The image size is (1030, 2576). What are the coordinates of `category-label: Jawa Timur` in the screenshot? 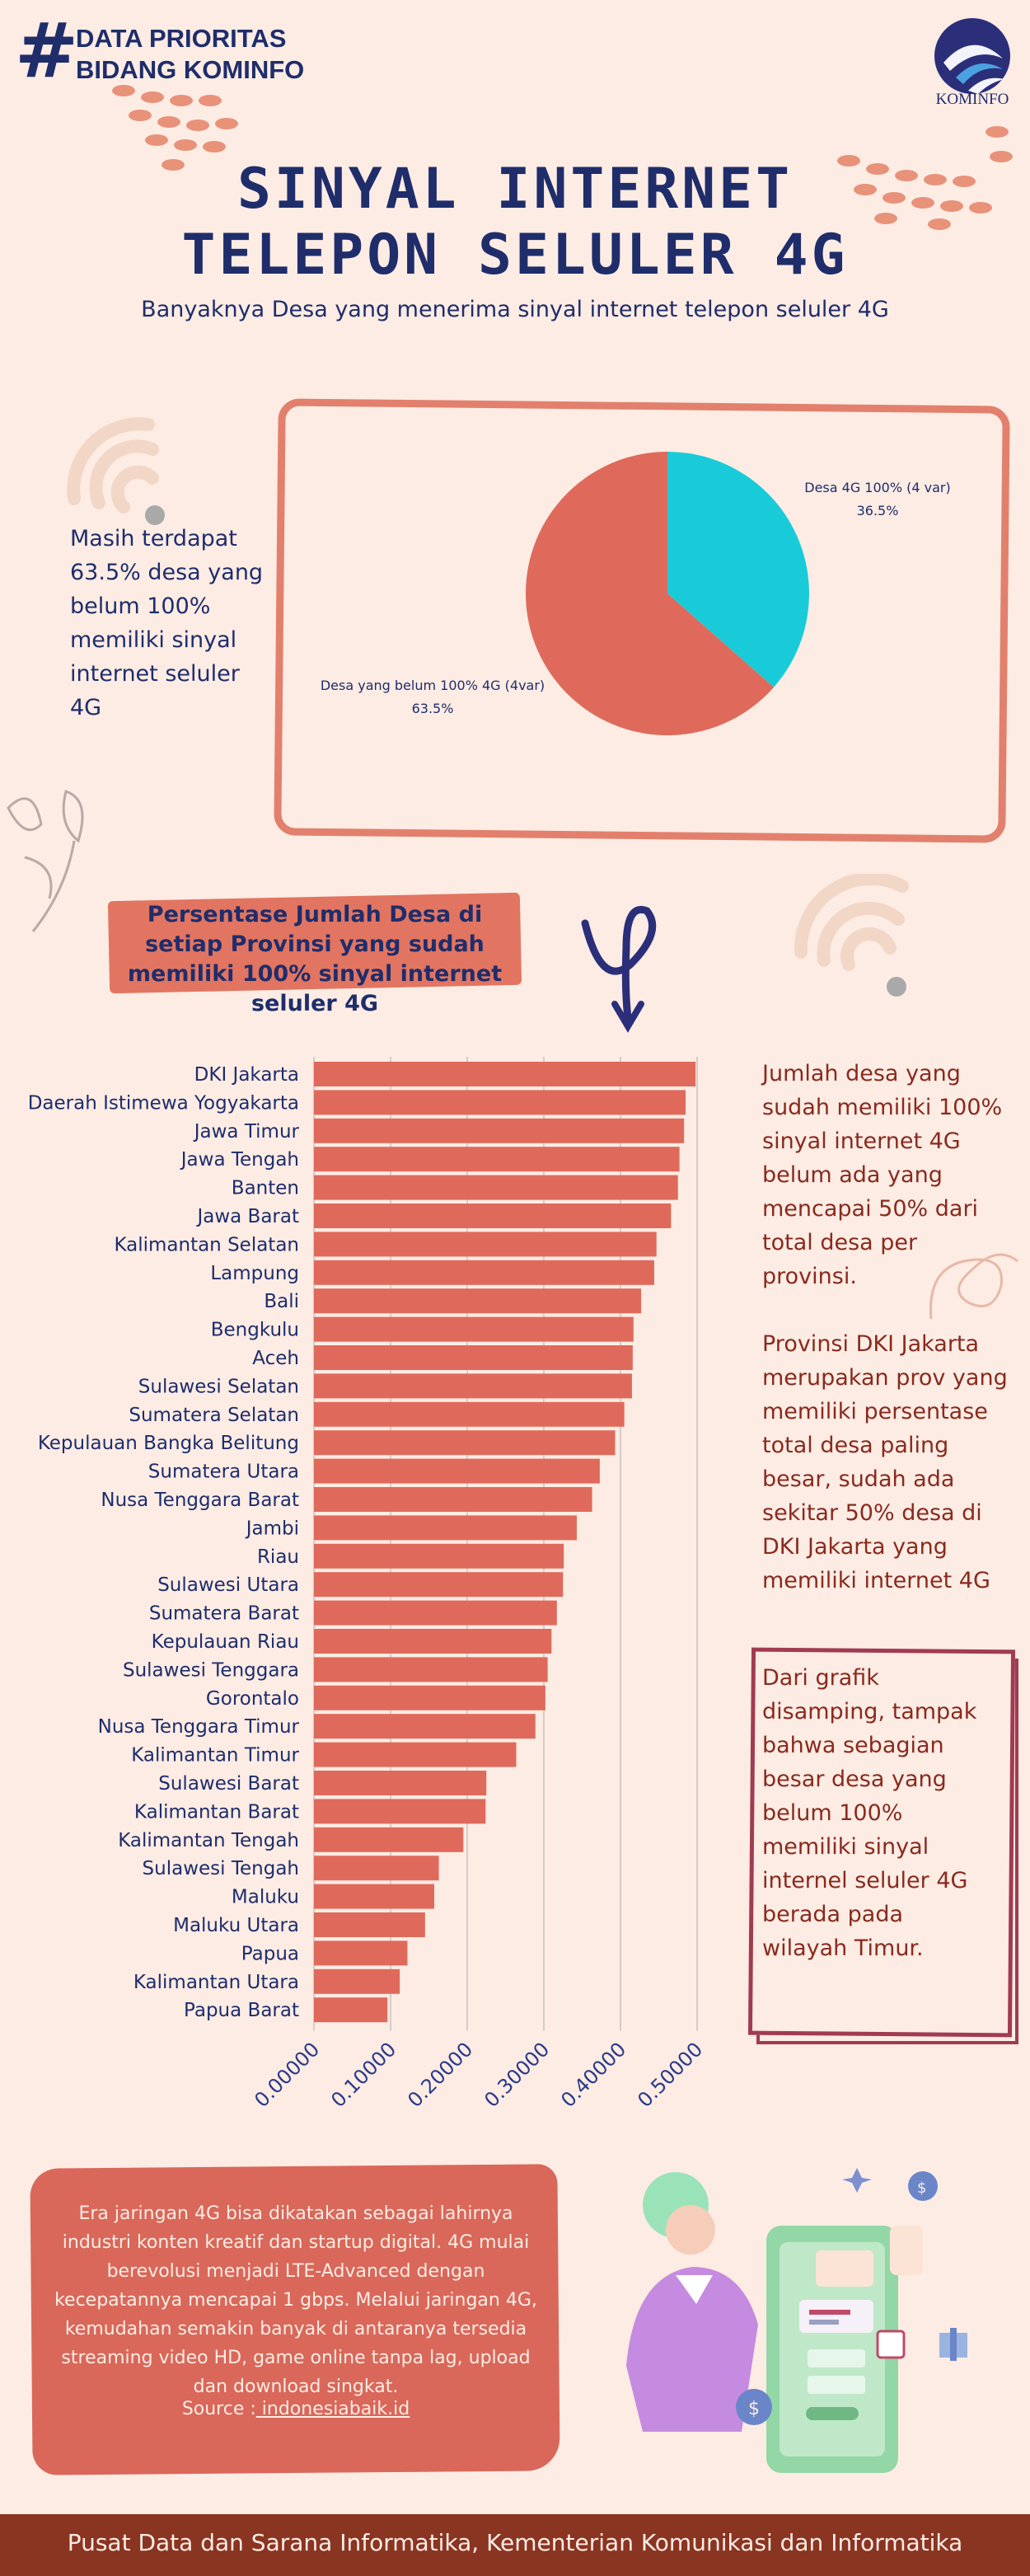 It's located at (246, 1132).